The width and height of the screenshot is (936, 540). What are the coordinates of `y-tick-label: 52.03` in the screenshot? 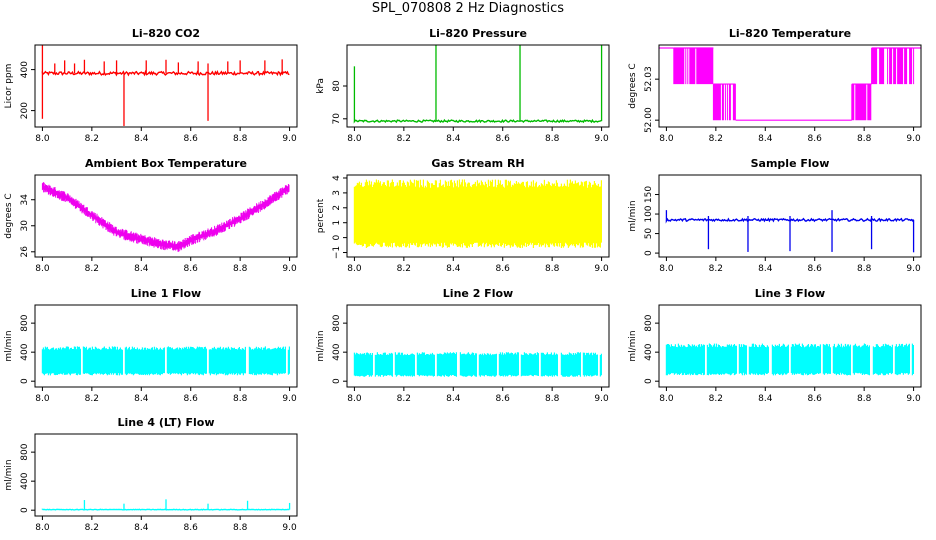 It's located at (649, 79).